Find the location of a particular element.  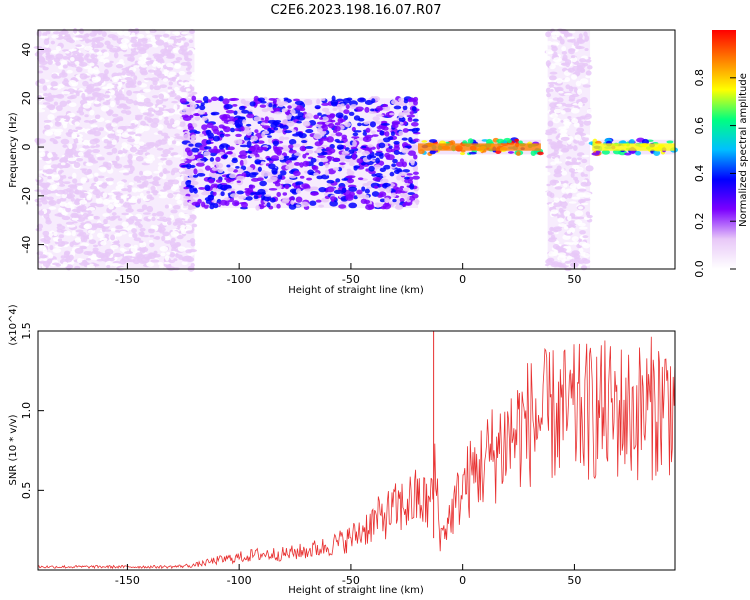

heatmap-band is located at coordinates (633, 147).